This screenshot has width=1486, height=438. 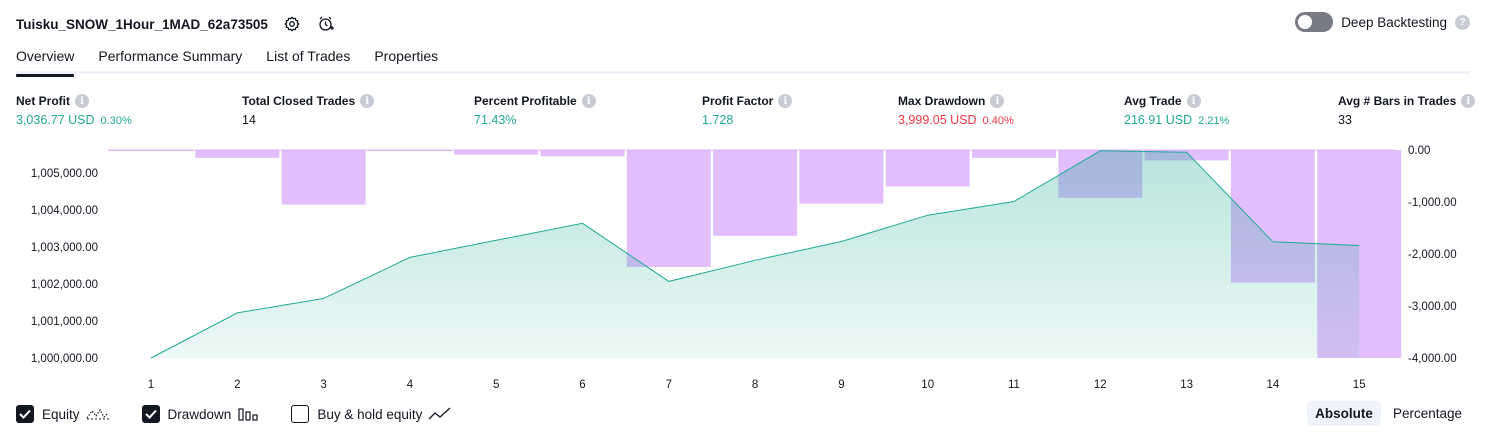 What do you see at coordinates (718, 120) in the screenshot?
I see `stat-value: 1.728` at bounding box center [718, 120].